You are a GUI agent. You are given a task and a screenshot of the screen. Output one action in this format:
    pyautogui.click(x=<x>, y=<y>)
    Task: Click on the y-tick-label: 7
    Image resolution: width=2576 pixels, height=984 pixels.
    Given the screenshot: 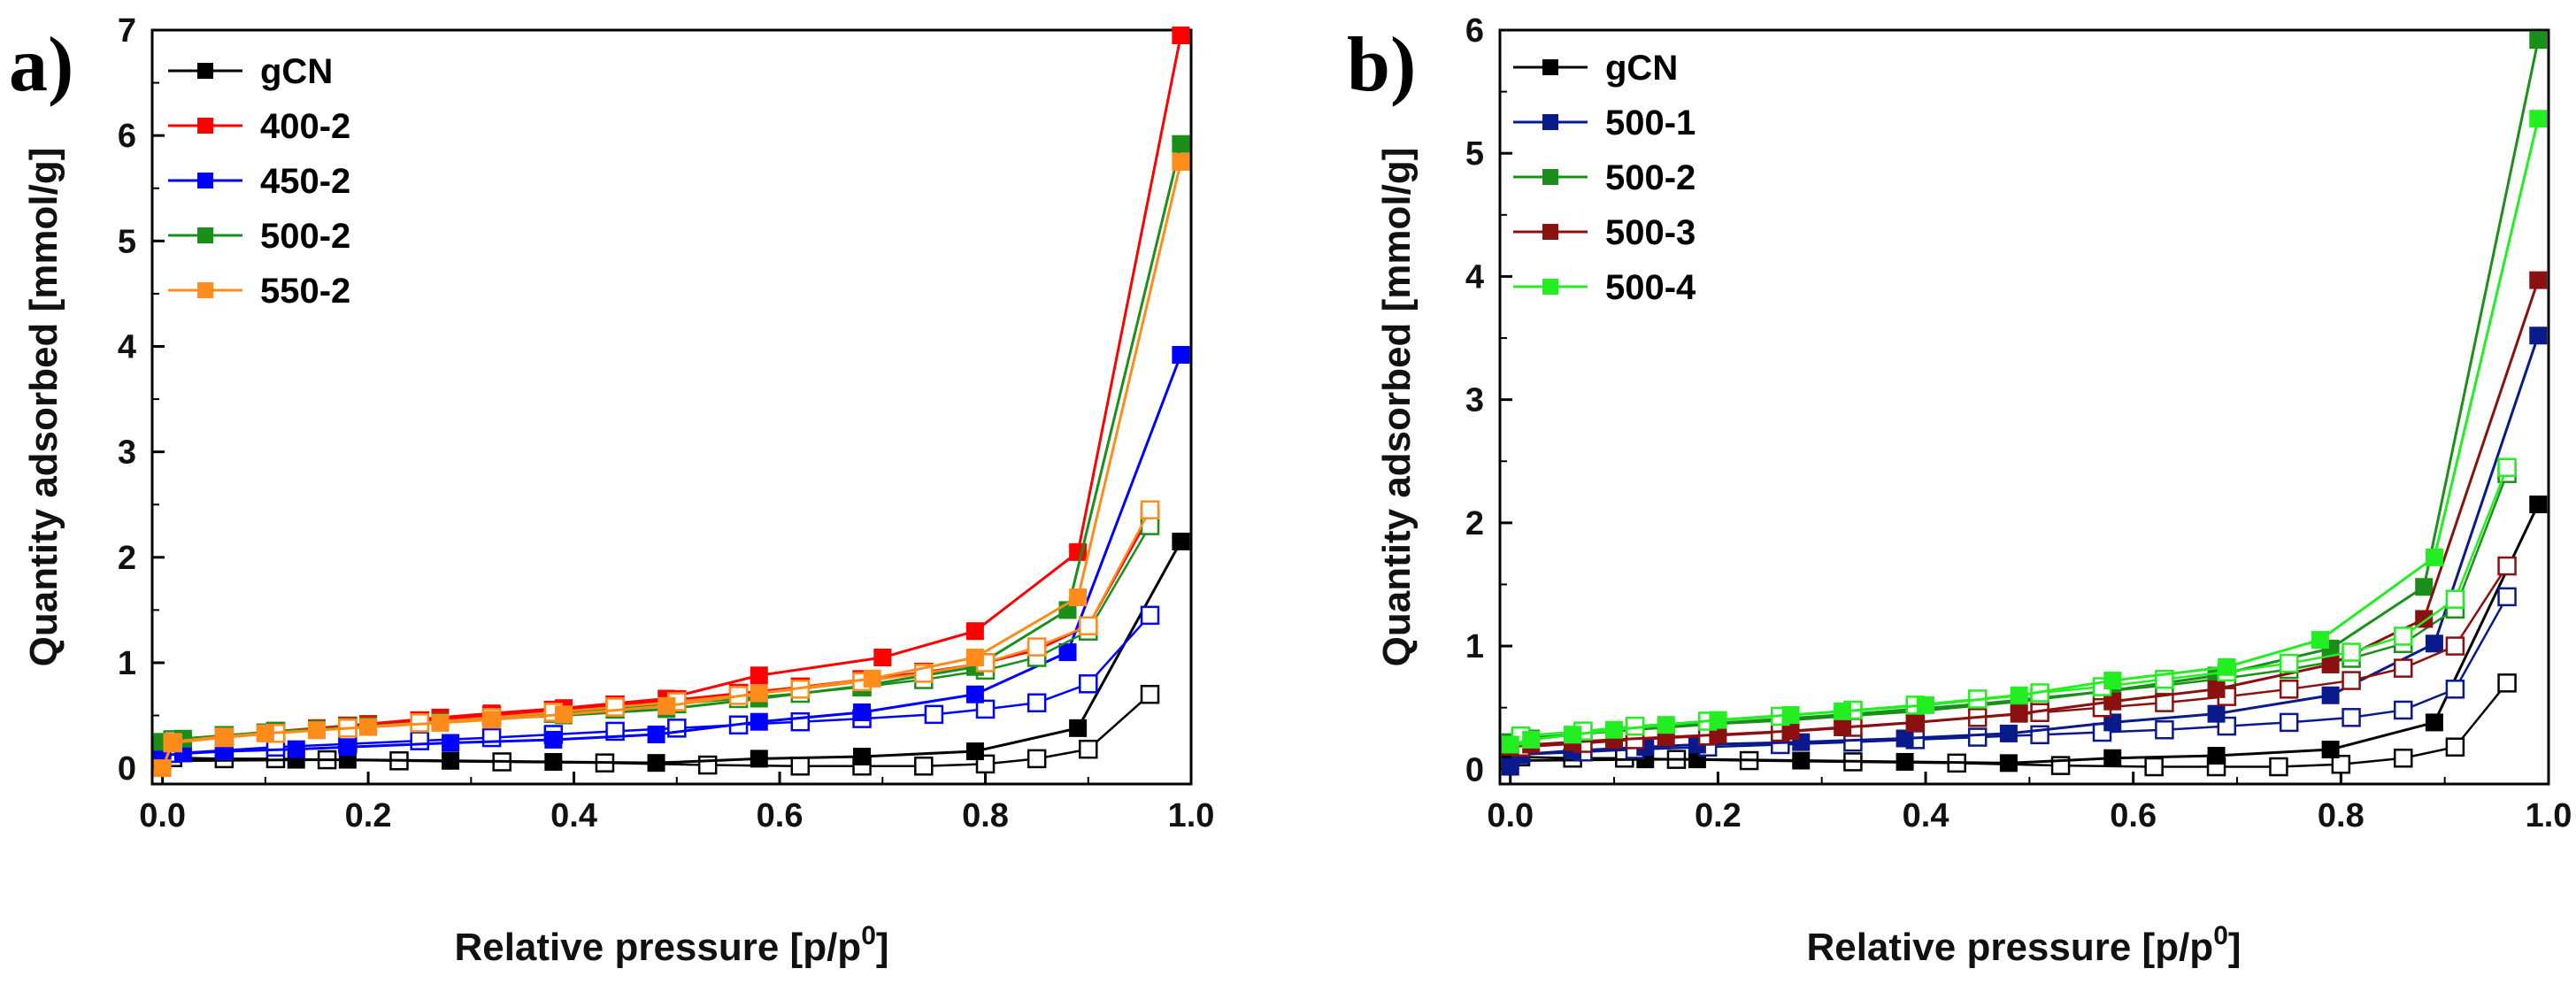 What is the action you would take?
    pyautogui.click(x=127, y=31)
    